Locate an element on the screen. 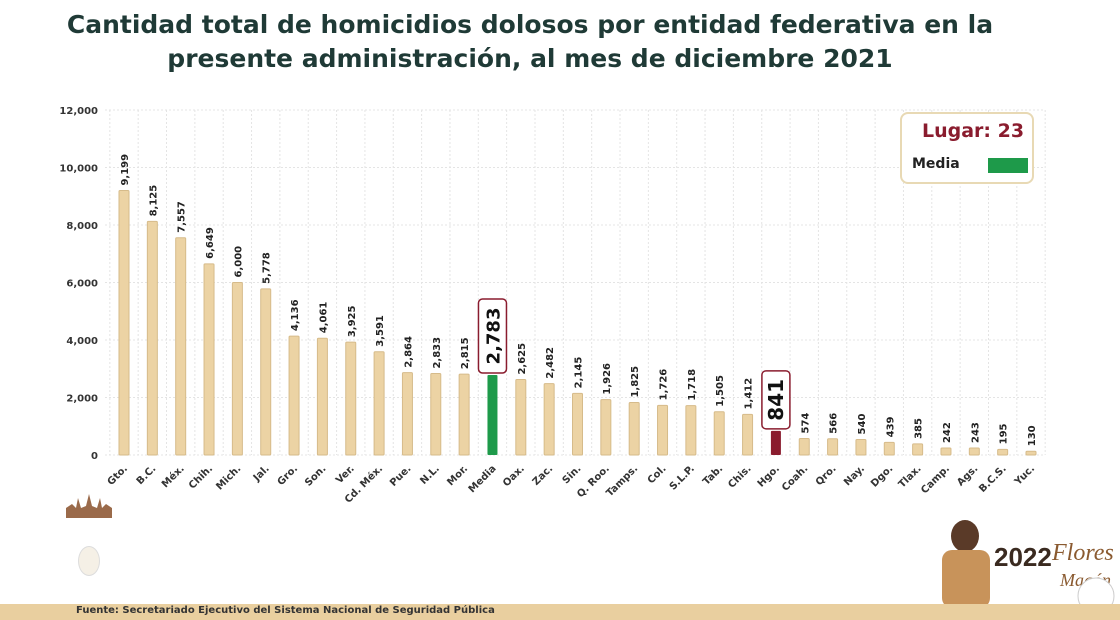 This screenshot has height=620, width=1120. x-tick-label: B.C.S. is located at coordinates (993, 479).